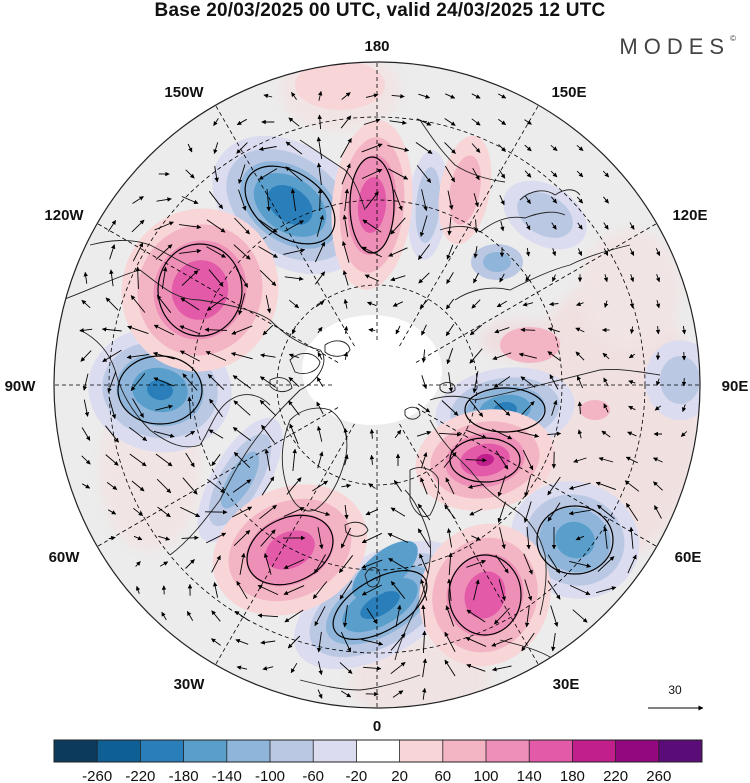 The height and width of the screenshot is (783, 750). What do you see at coordinates (566, 684) in the screenshot?
I see `lon-label-30e: 30E` at bounding box center [566, 684].